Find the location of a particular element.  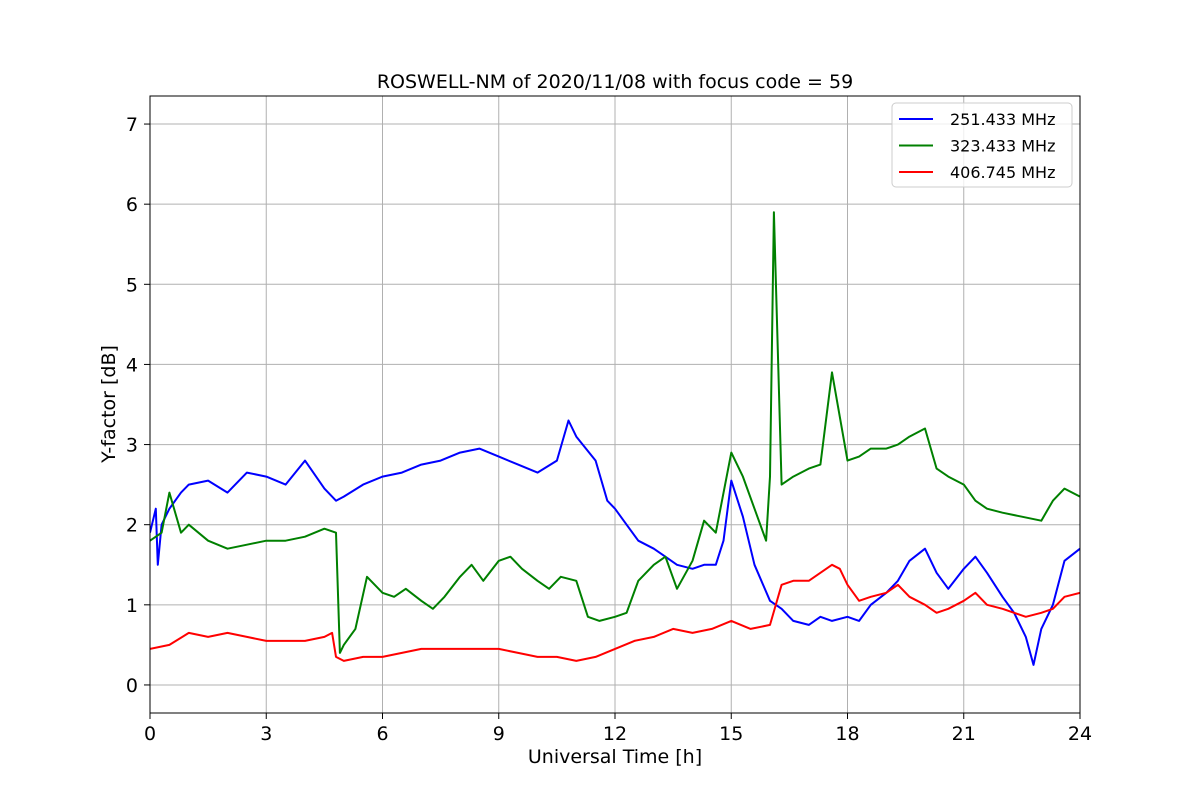

x-tick-label: 21 is located at coordinates (964, 734).